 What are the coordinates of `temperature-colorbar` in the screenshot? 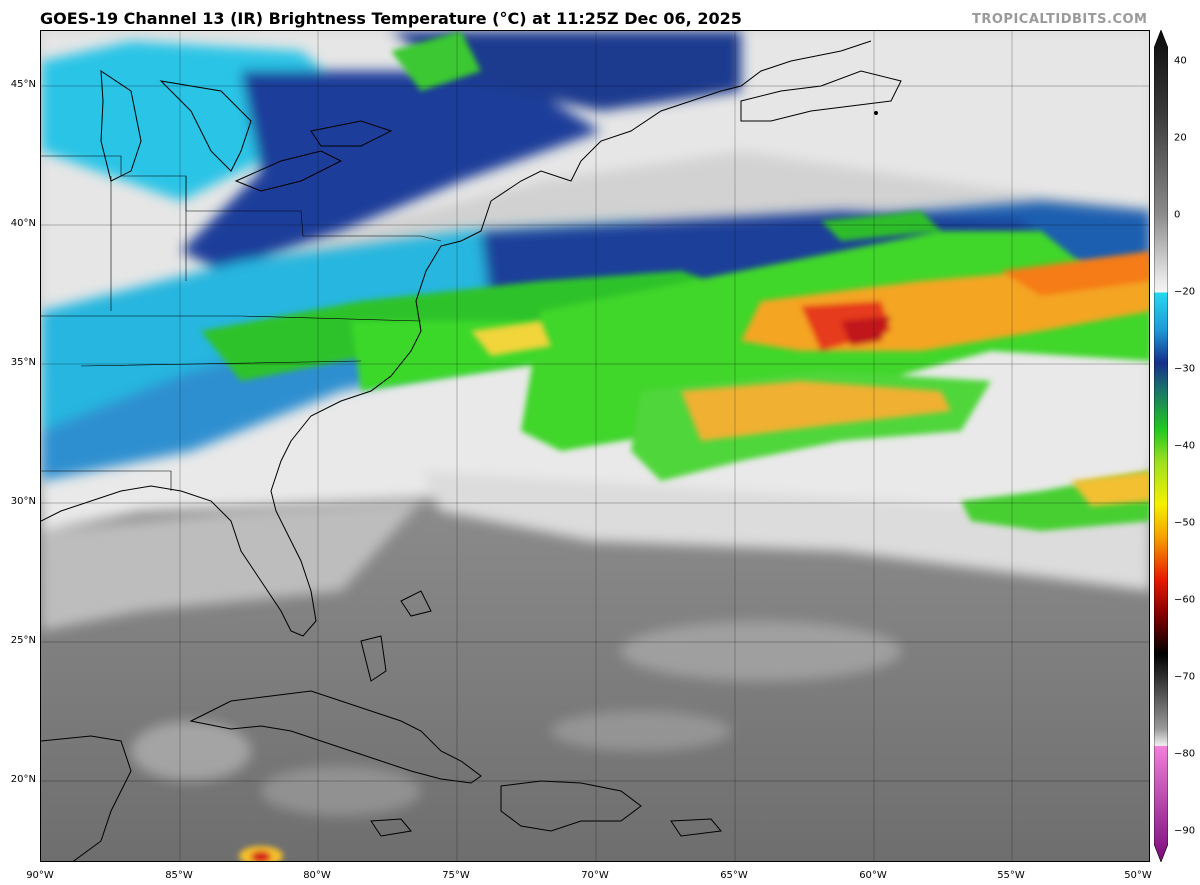 It's located at (1161, 446).